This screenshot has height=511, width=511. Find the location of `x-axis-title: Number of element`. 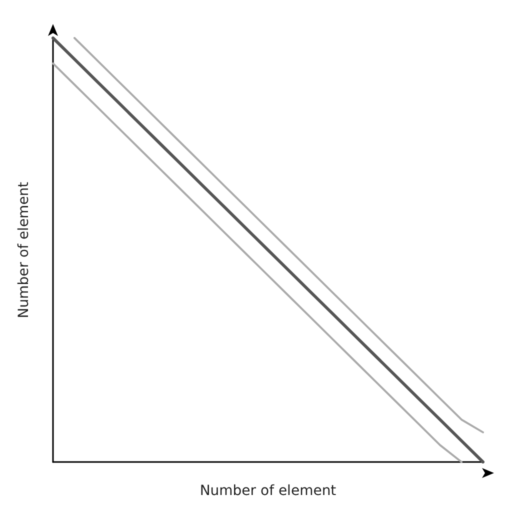

x-axis-title: Number of element is located at coordinates (268, 491).